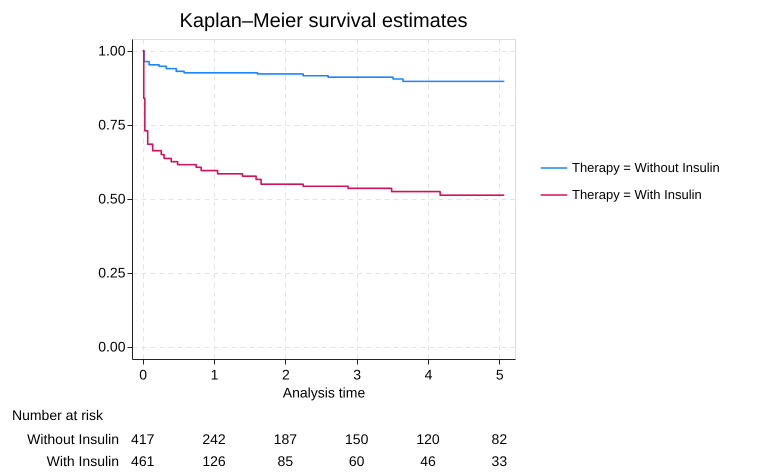  I want to click on y-tick-label: 1.00, so click(112, 50).